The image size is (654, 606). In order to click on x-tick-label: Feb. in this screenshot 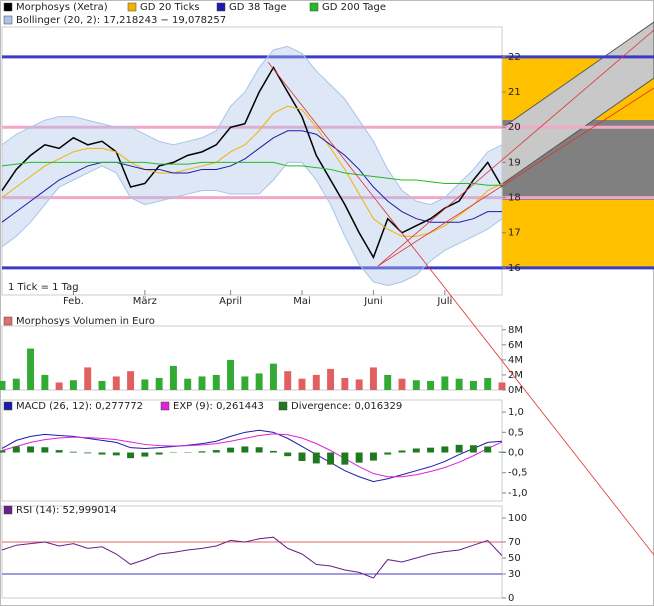, I will do `click(73, 301)`.